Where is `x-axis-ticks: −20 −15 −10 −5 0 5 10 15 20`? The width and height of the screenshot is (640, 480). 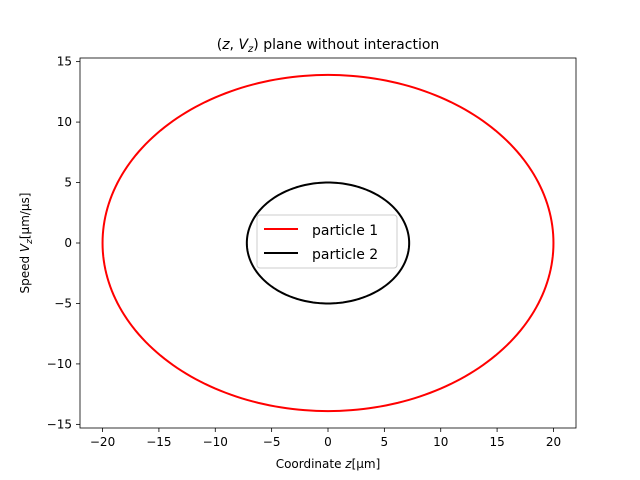
x-axis-ticks: −20 −15 −10 −5 0 5 10 15 20 is located at coordinates (325, 438).